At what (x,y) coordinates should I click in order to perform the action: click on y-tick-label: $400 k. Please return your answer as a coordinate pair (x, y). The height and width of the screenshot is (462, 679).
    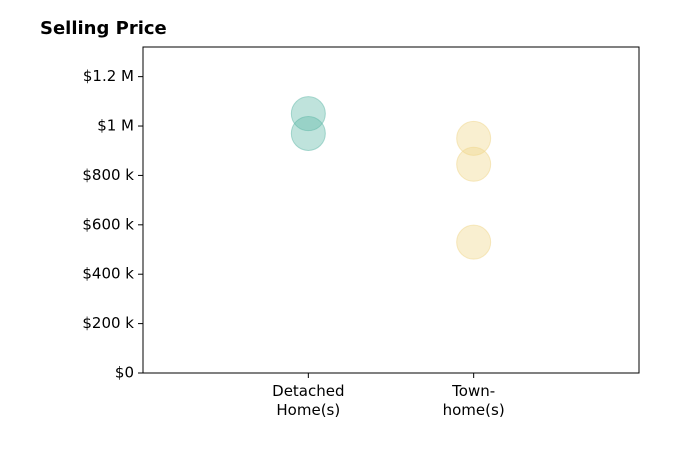
    Looking at the image, I should click on (108, 274).